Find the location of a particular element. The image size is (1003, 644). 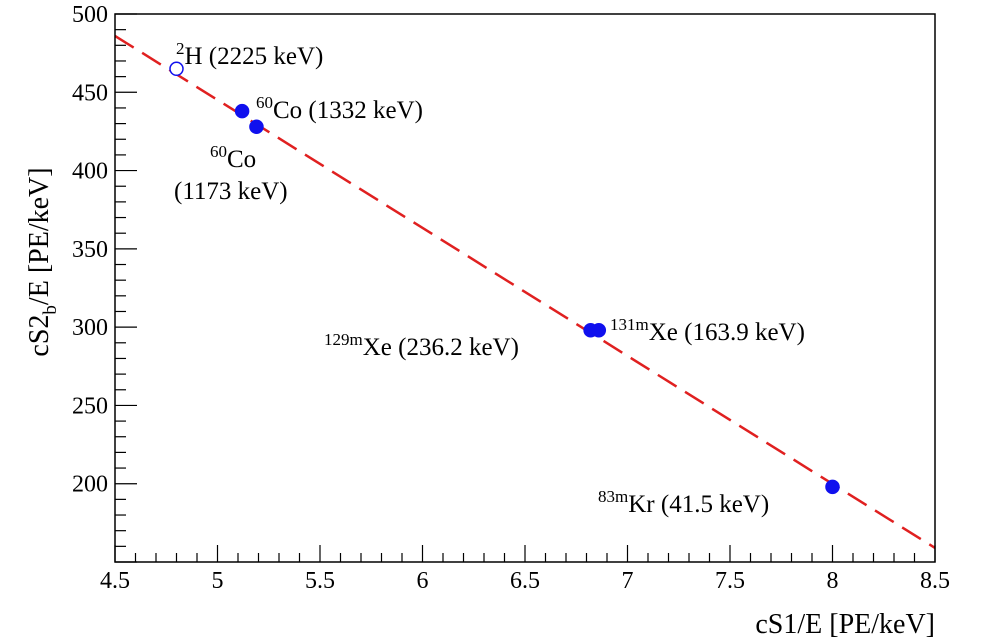

y-tick-label: 300 is located at coordinates (90, 328).